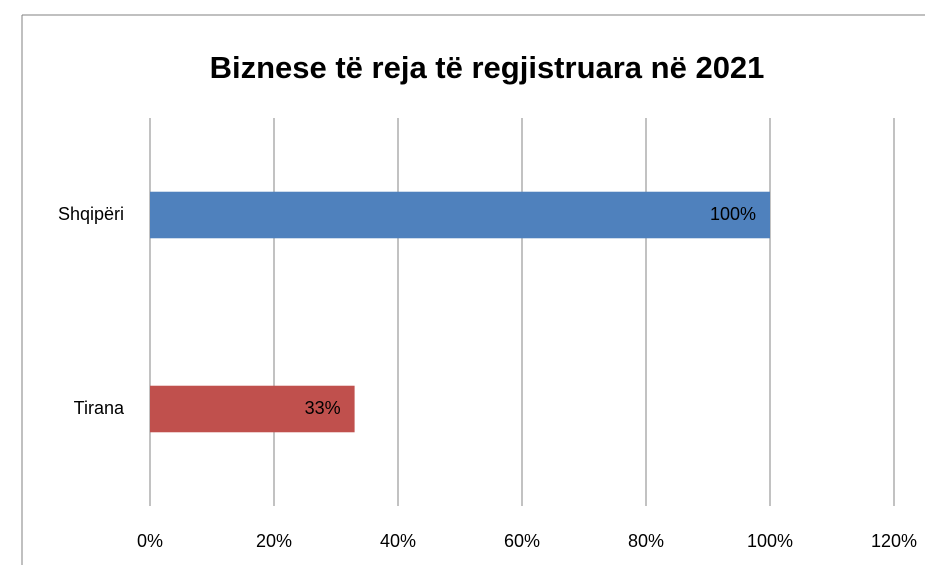 The height and width of the screenshot is (565, 925). What do you see at coordinates (894, 541) in the screenshot?
I see `x-tick-label: 120%` at bounding box center [894, 541].